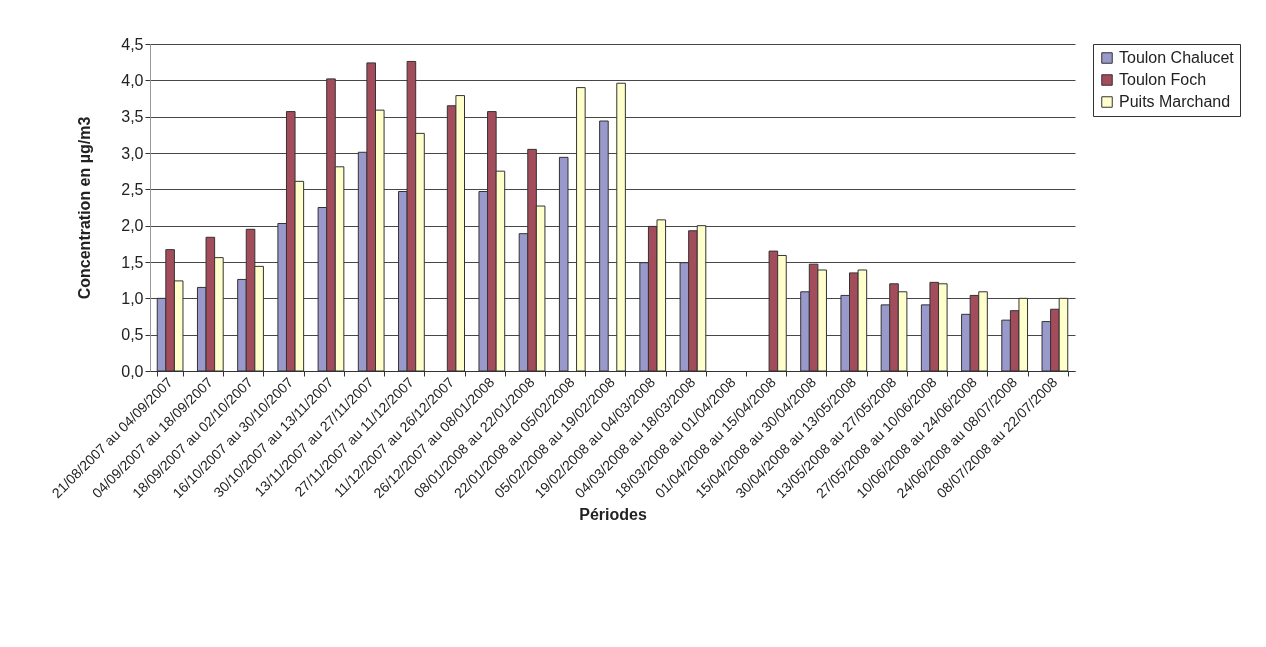 The height and width of the screenshot is (647, 1266). I want to click on y-tick-label: 4,5, so click(132, 44).